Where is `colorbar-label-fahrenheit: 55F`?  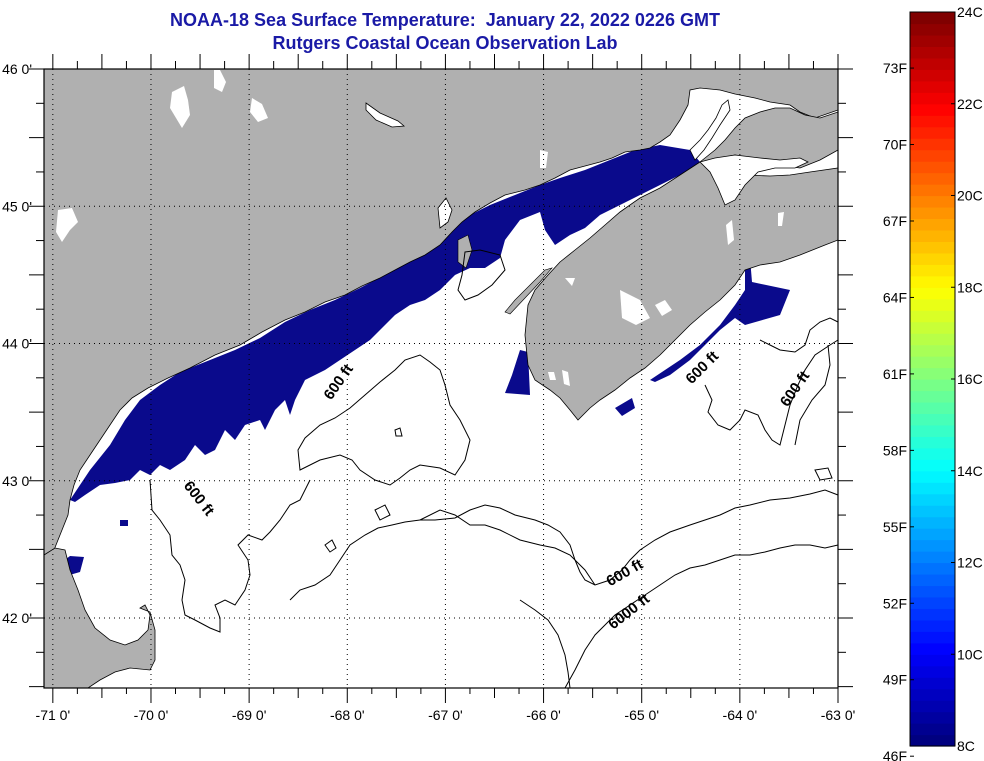 colorbar-label-fahrenheit: 55F is located at coordinates (895, 527).